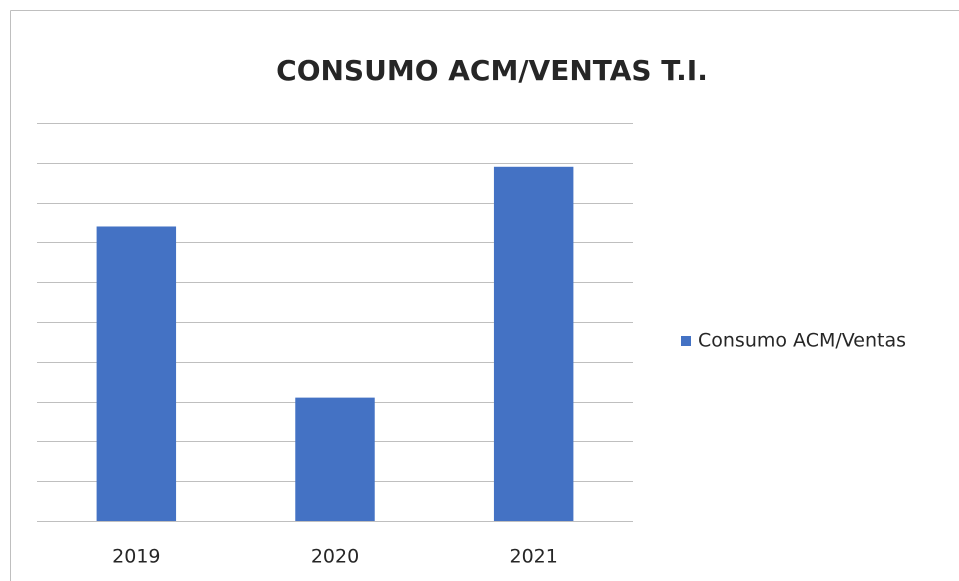 This screenshot has width=959, height=581. I want to click on legend-label: Consumo ACM/Ventas, so click(802, 341).